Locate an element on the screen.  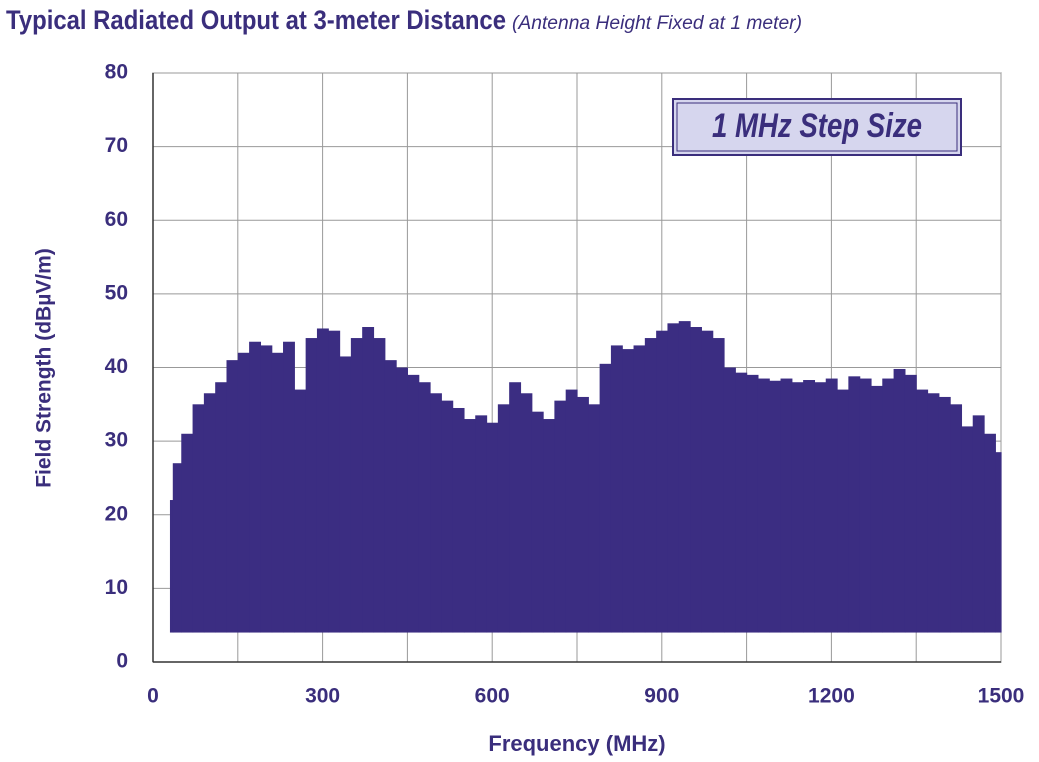
y-axis-label: Field Strength (dBµV/m) is located at coordinates (44, 368).